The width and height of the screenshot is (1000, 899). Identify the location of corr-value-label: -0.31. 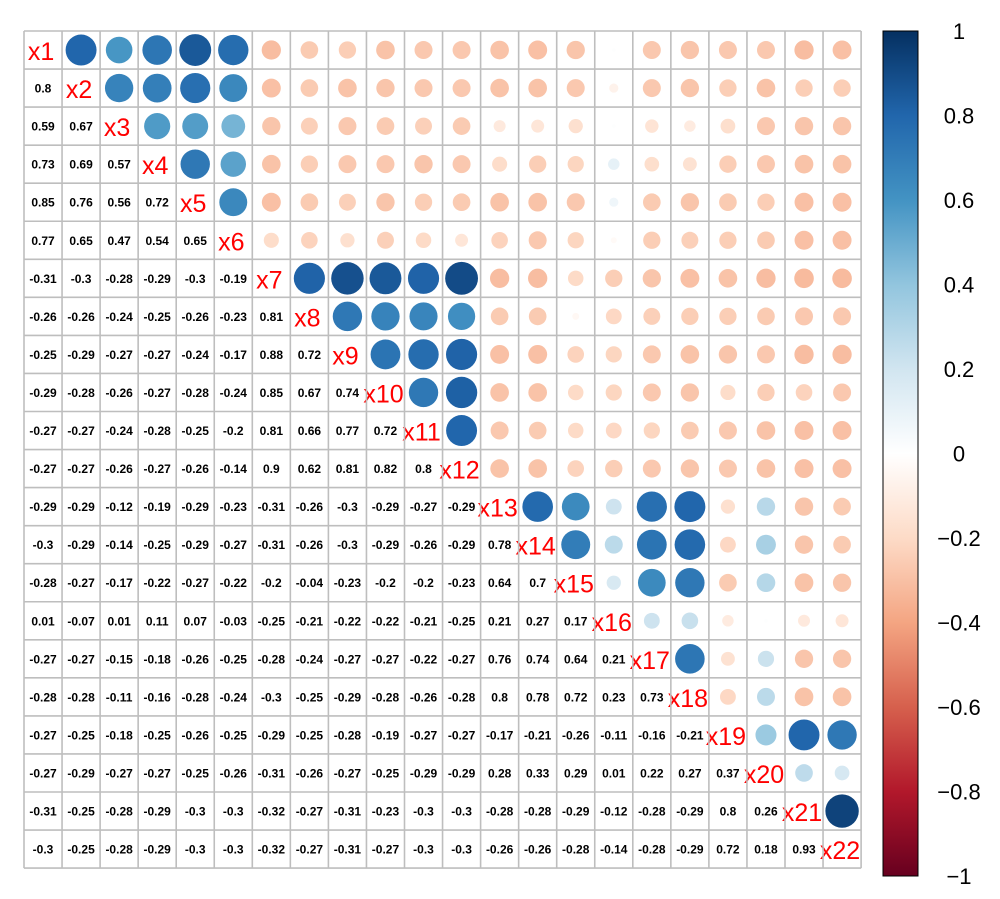
(272, 545).